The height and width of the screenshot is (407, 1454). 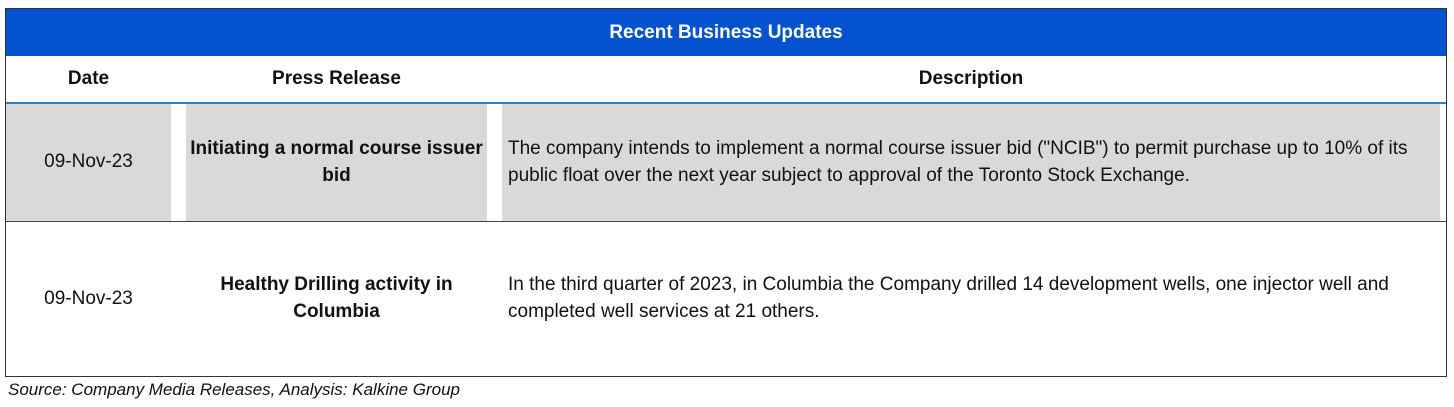 I want to click on press-release-cell: Initiating a normal course issuer bid, so click(x=336, y=162).